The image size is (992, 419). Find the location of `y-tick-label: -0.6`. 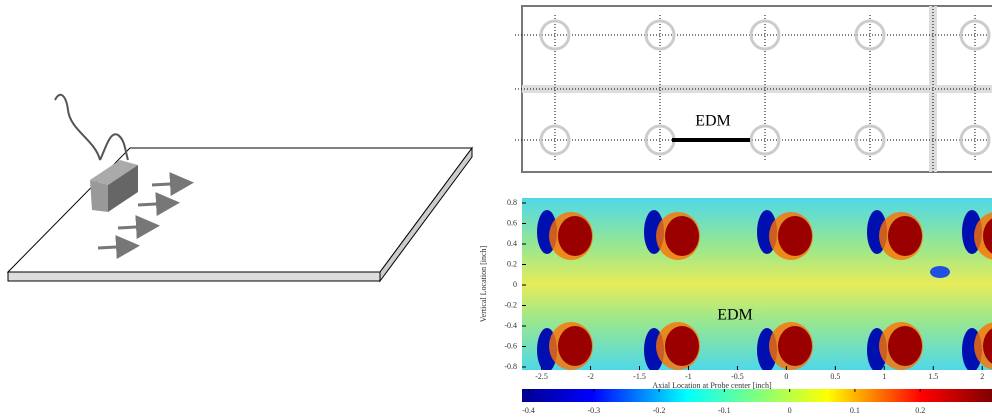

y-tick-label: -0.6 is located at coordinates (510, 345).